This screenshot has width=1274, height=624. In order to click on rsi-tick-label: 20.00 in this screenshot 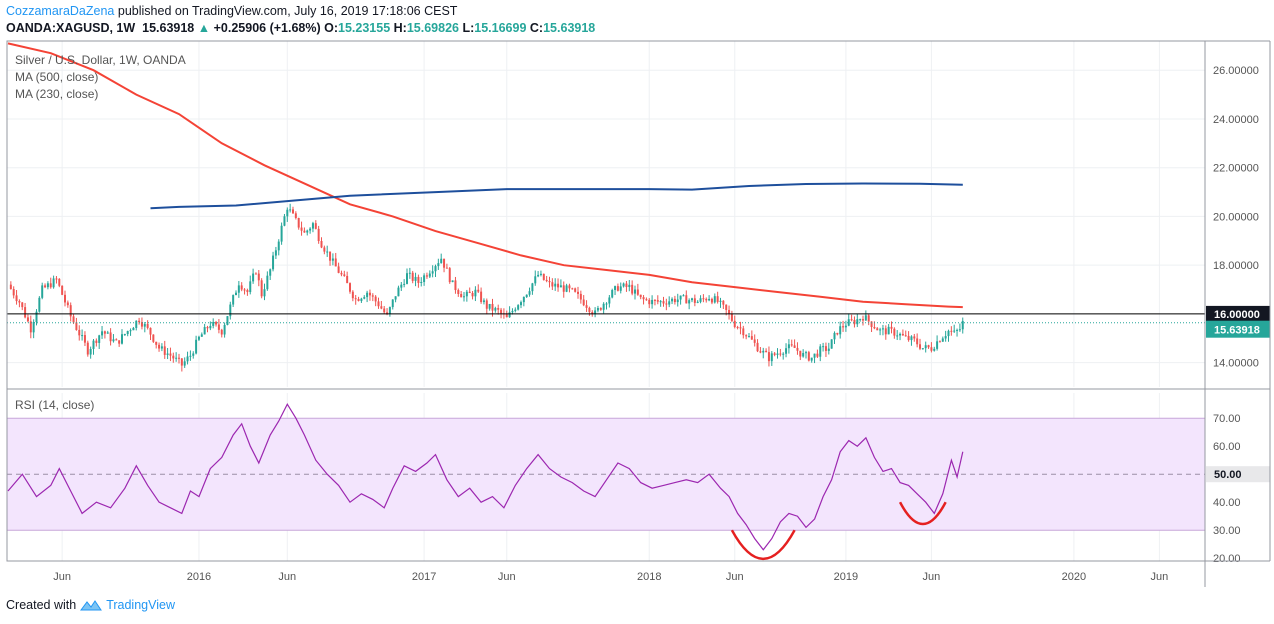, I will do `click(1227, 559)`.